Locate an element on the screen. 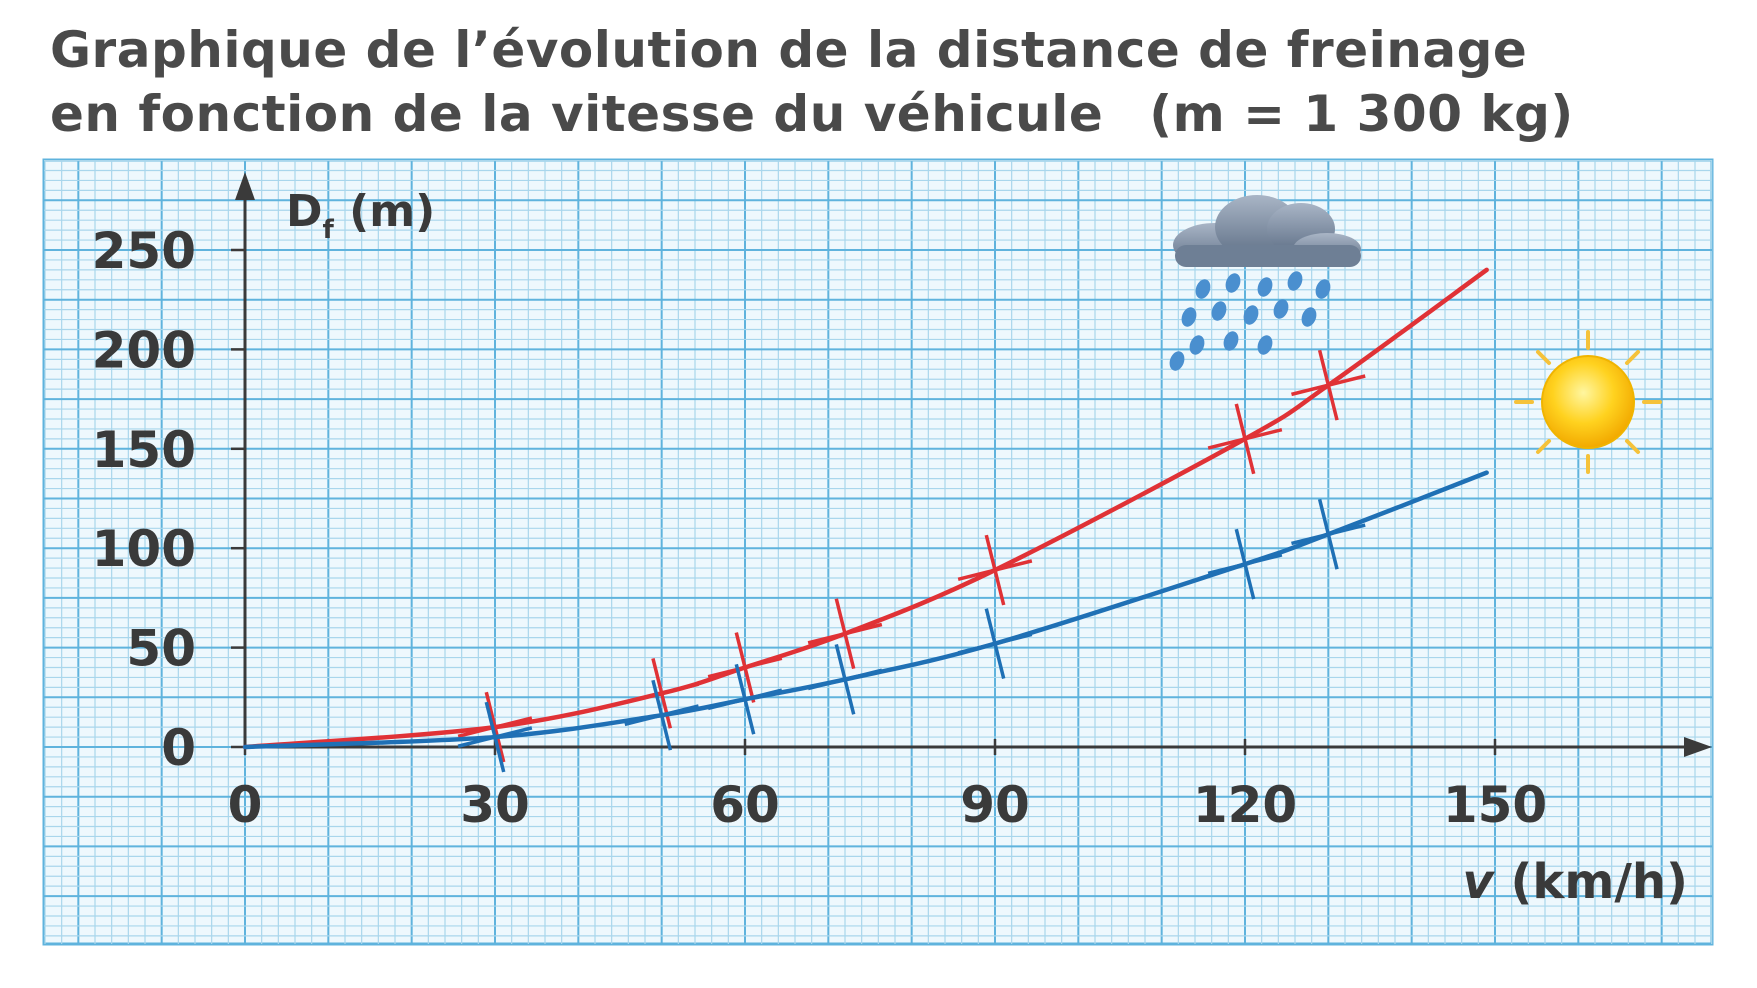 This screenshot has width=1757, height=988. rain-cloud-icon is located at coordinates (1265, 283).